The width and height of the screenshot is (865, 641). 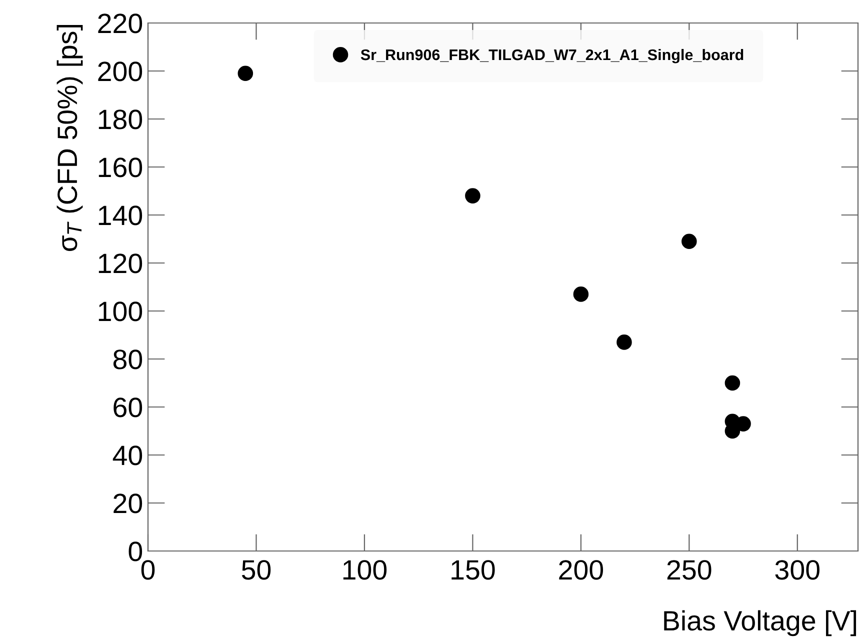 What do you see at coordinates (128, 504) in the screenshot?
I see `y-tick-label: 20` at bounding box center [128, 504].